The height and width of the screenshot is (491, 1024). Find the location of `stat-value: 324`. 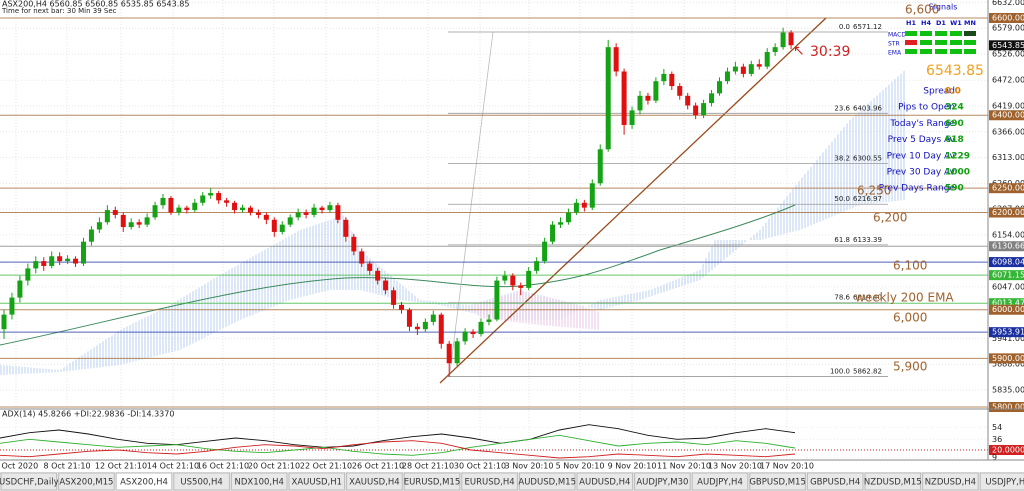

stat-value: 324 is located at coordinates (954, 108).